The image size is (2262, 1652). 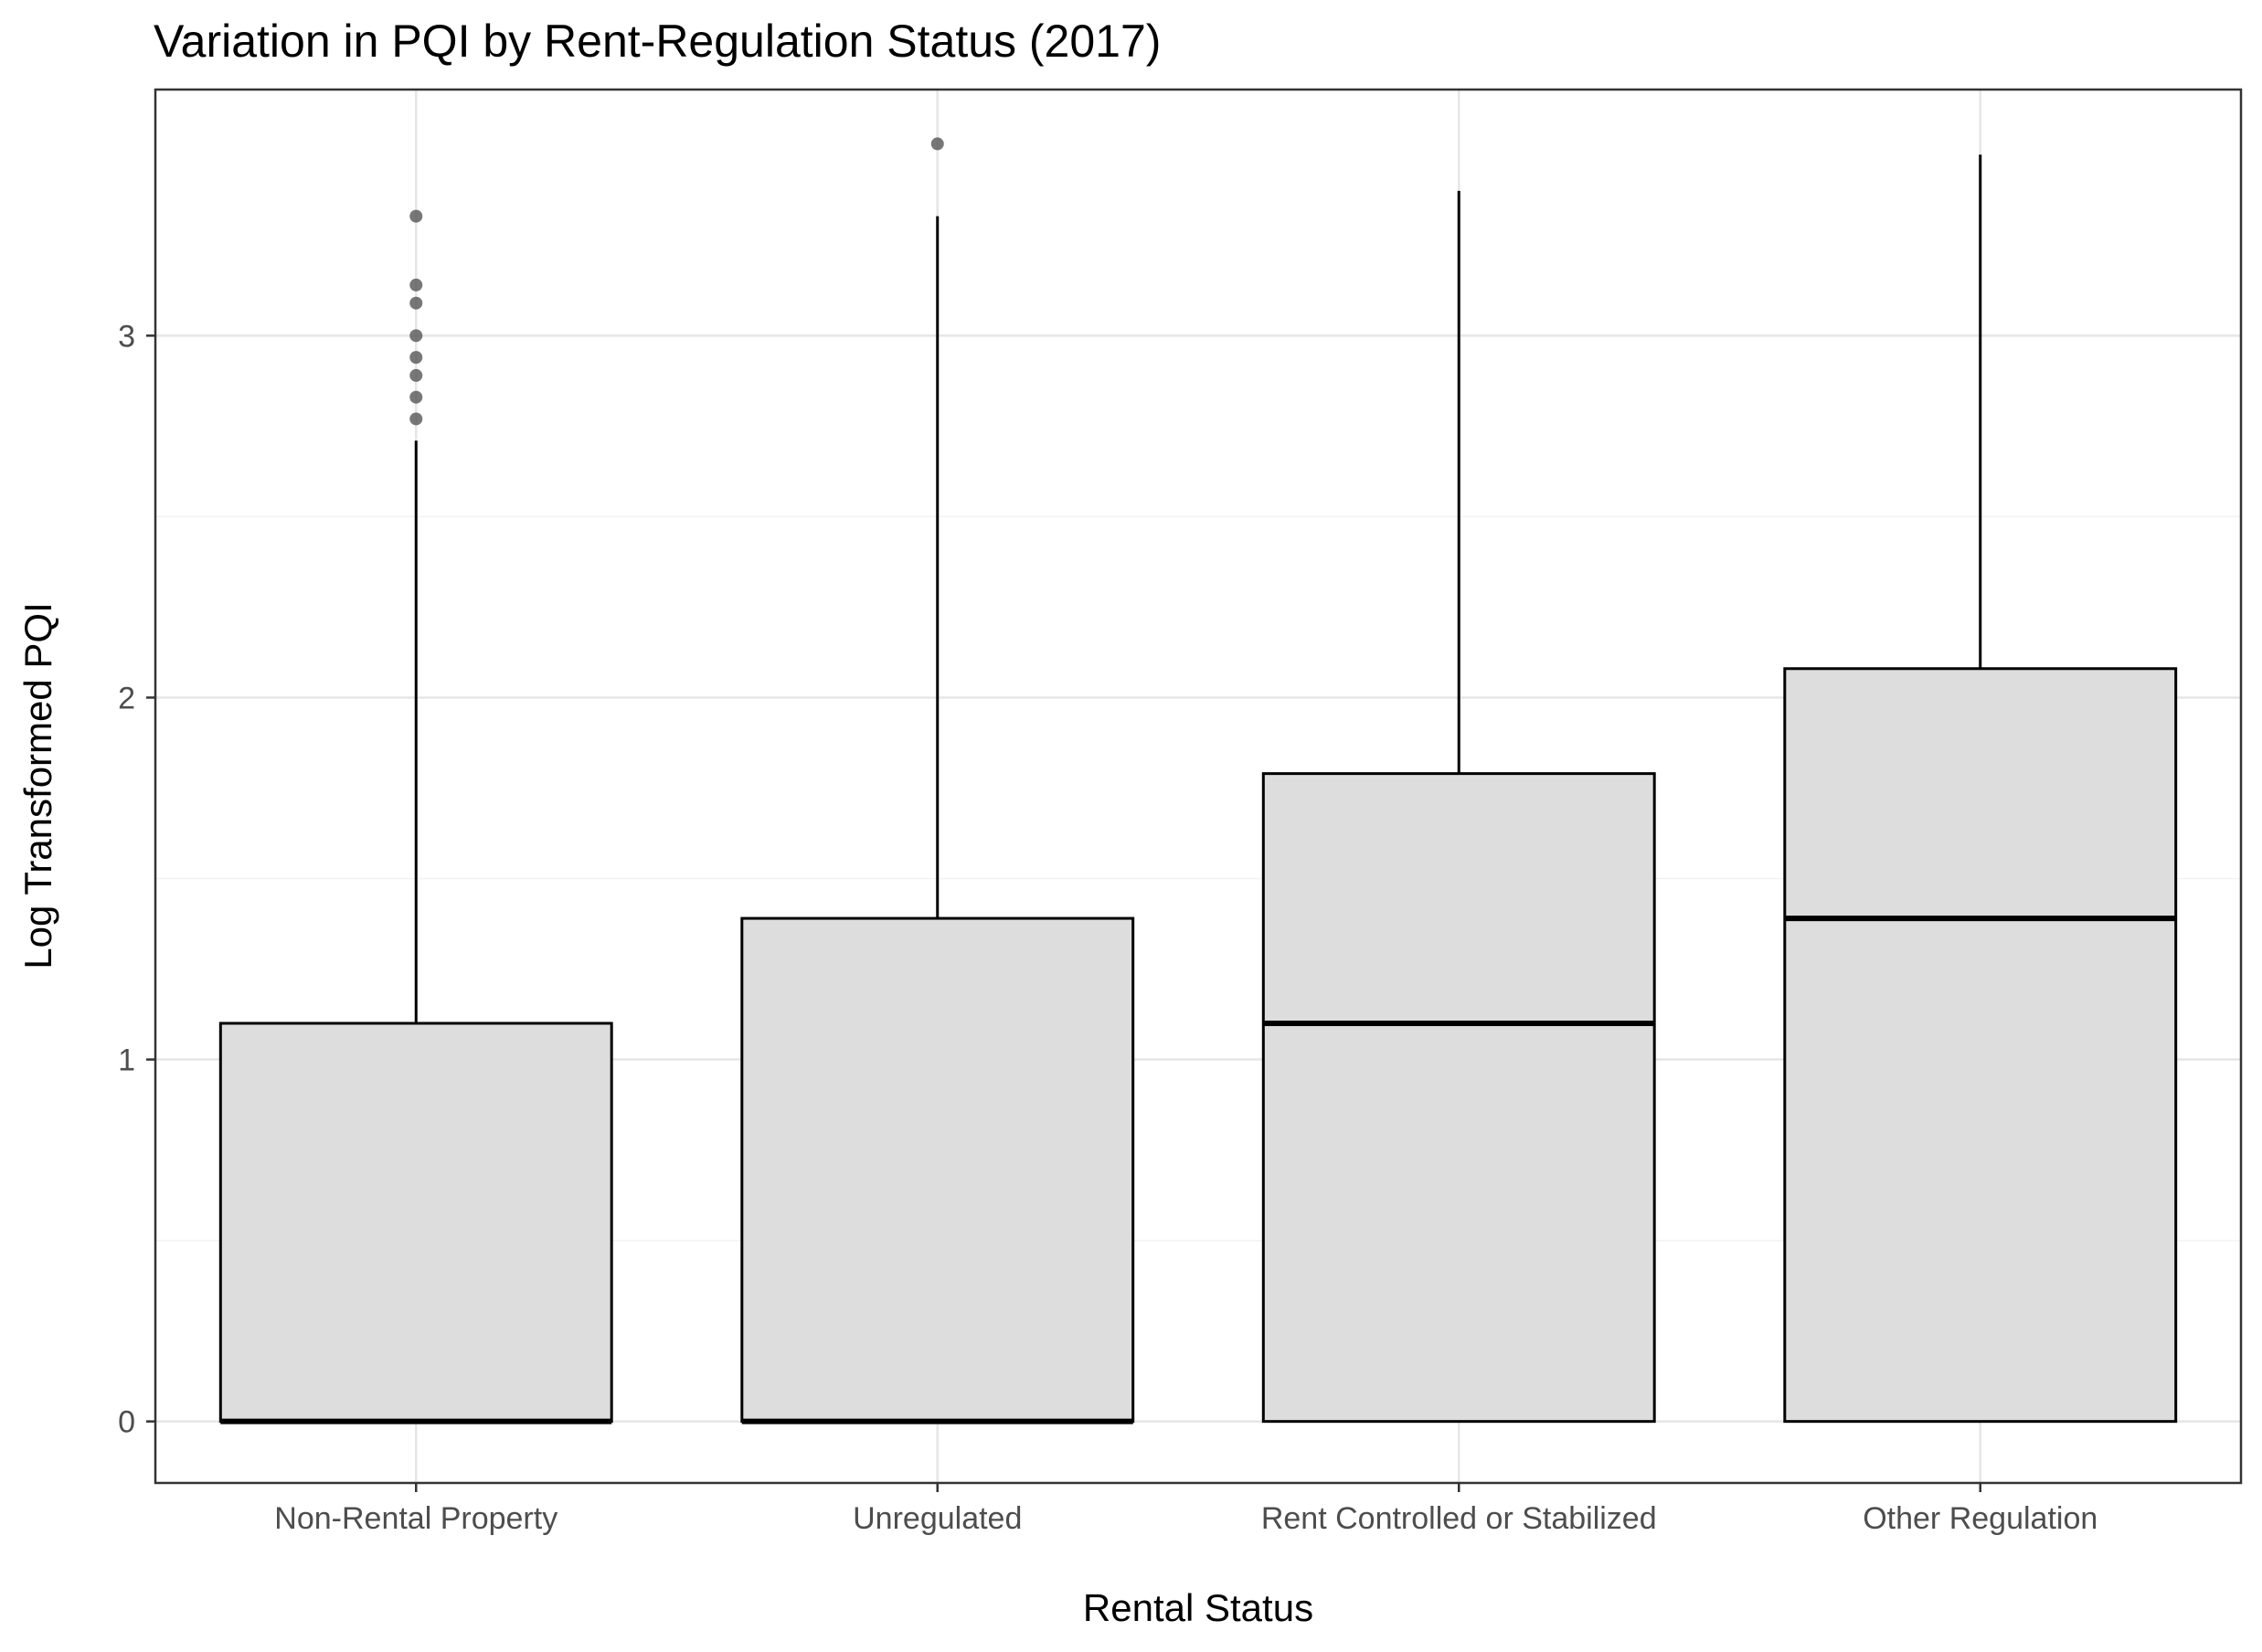 I want to click on y-tick-label: 0, so click(x=127, y=1423).